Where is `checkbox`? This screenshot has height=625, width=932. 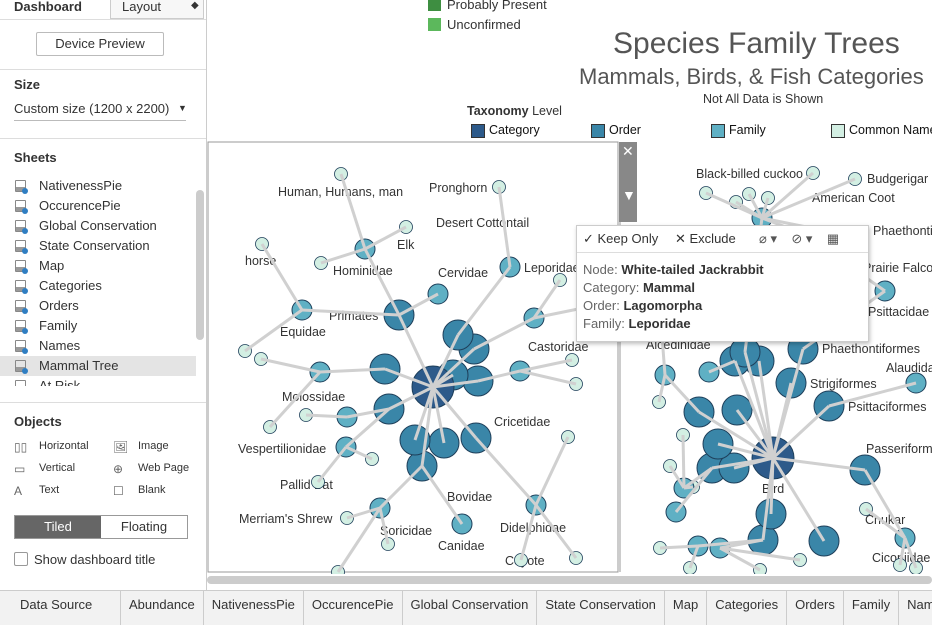 checkbox is located at coordinates (21, 559).